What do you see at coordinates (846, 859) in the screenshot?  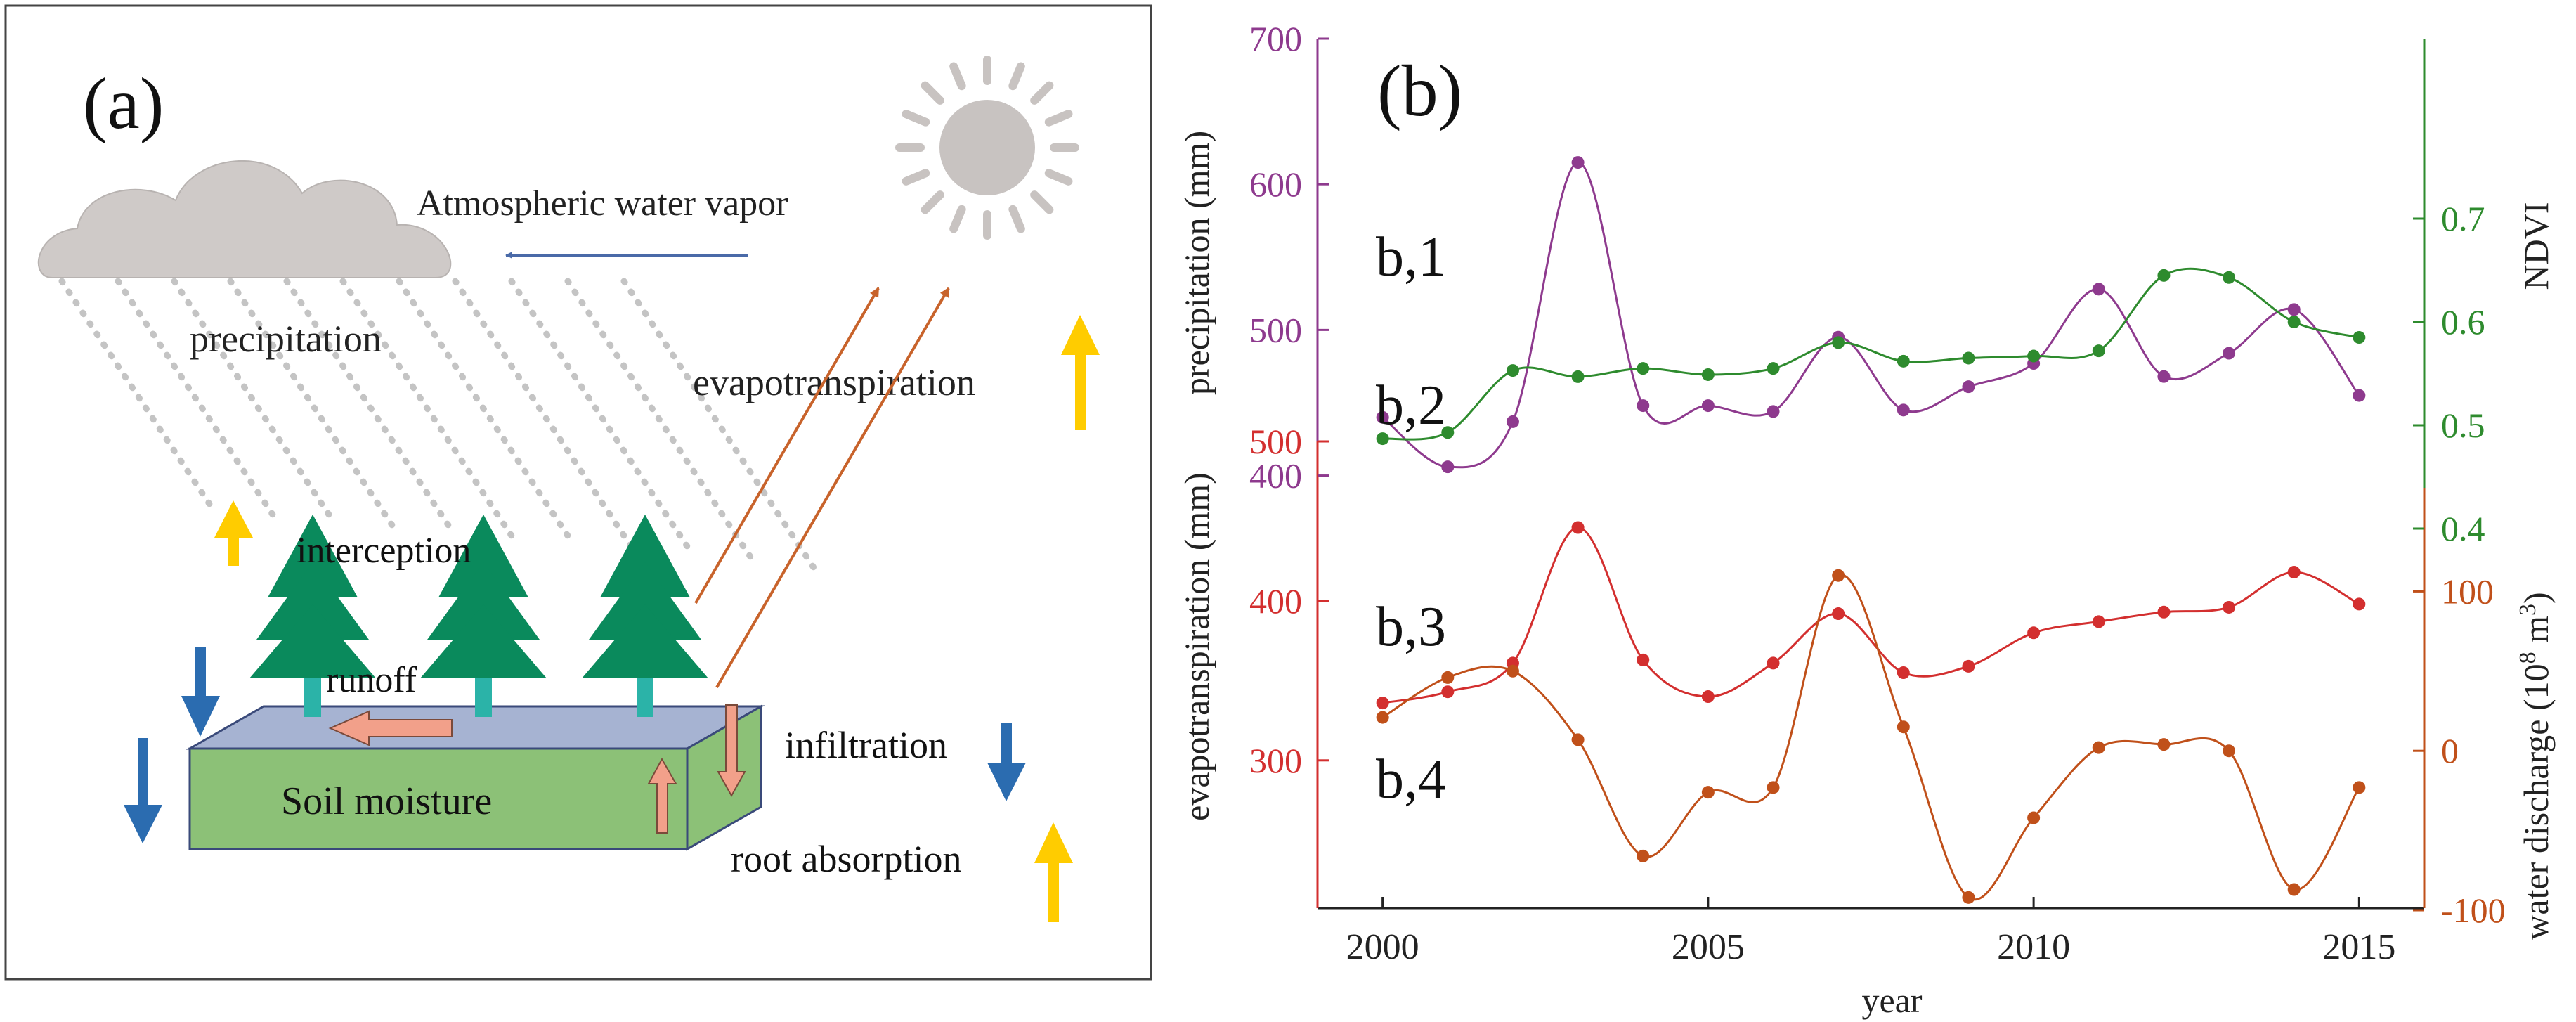 I see `root-absorption-label: root absorption` at bounding box center [846, 859].